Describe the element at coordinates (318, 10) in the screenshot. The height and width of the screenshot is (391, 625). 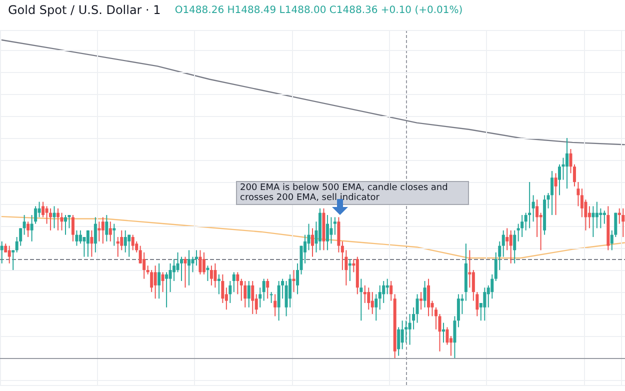
I see `chart-subtitle: O1488.26 H1488.49 L1488.00 C1488.36 +0.10 (+0.01%)` at that location.